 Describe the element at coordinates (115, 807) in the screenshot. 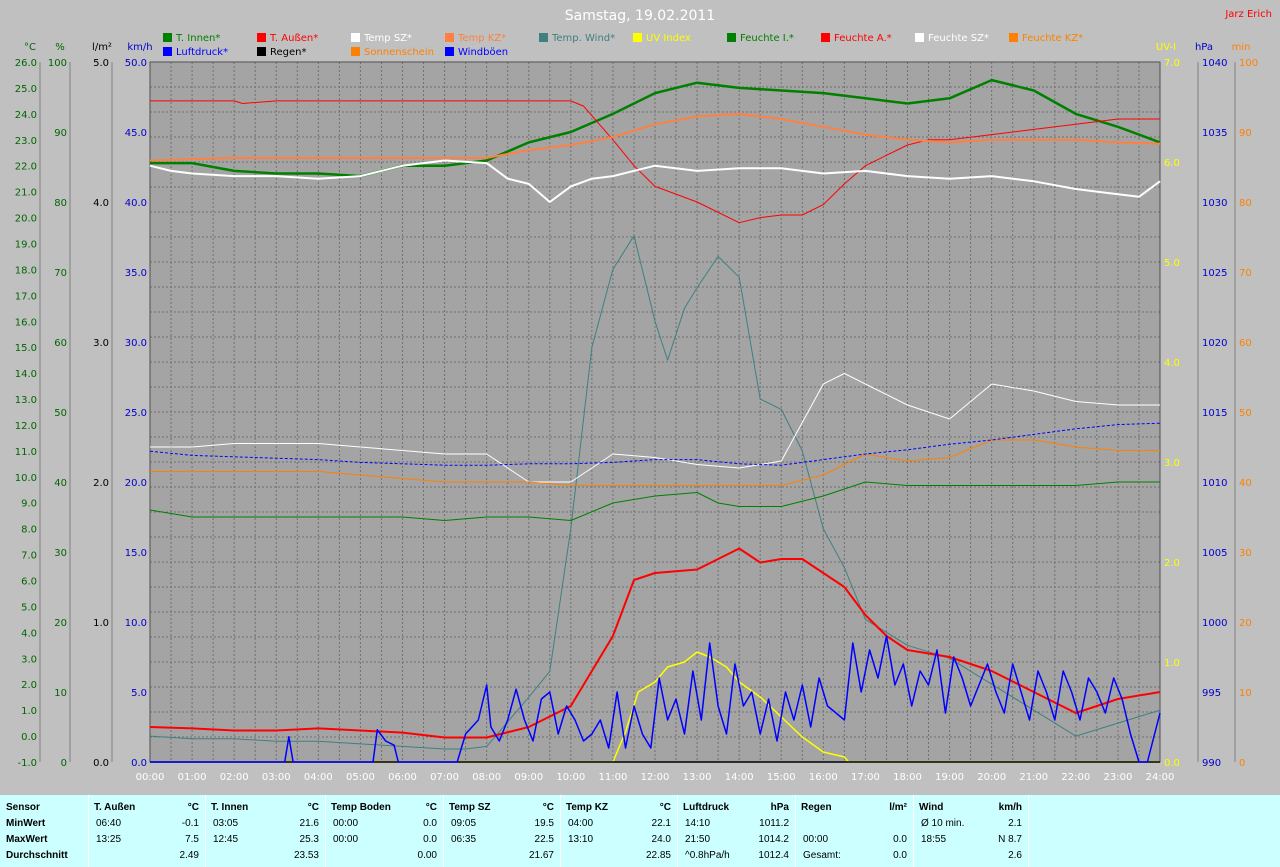

I see `stats-header-label: T. Außen` at that location.